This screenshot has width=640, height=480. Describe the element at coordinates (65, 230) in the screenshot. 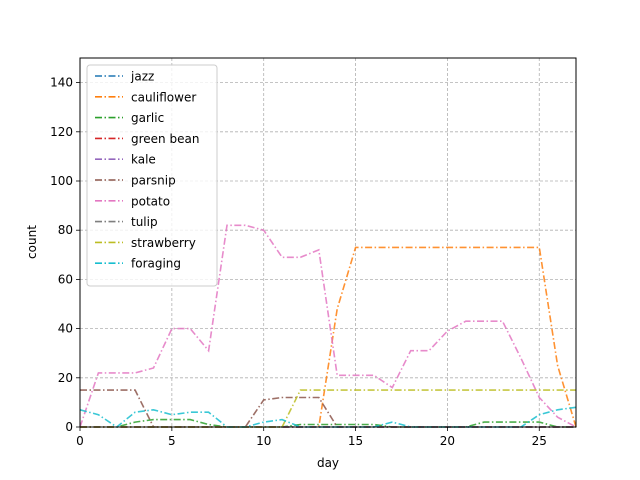

I see `y-tick-label: 80` at that location.